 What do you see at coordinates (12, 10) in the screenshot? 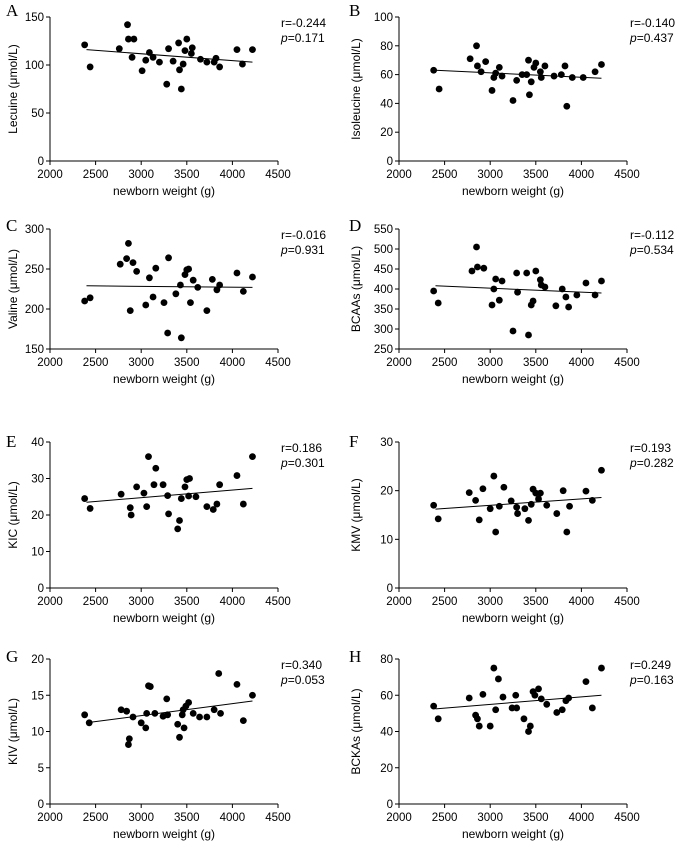
I see `panel-letter: A` at bounding box center [12, 10].